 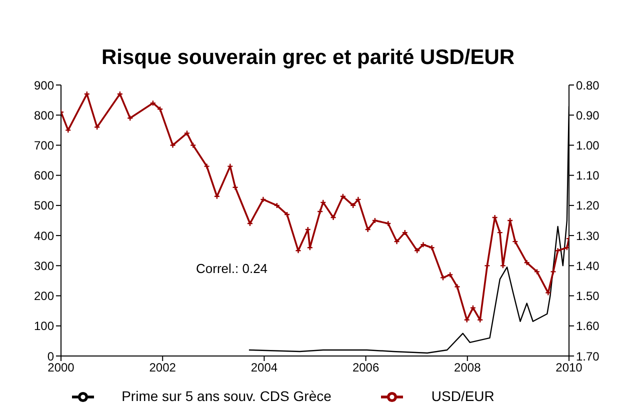 I want to click on x-tick-label: 2002, so click(x=162, y=367).